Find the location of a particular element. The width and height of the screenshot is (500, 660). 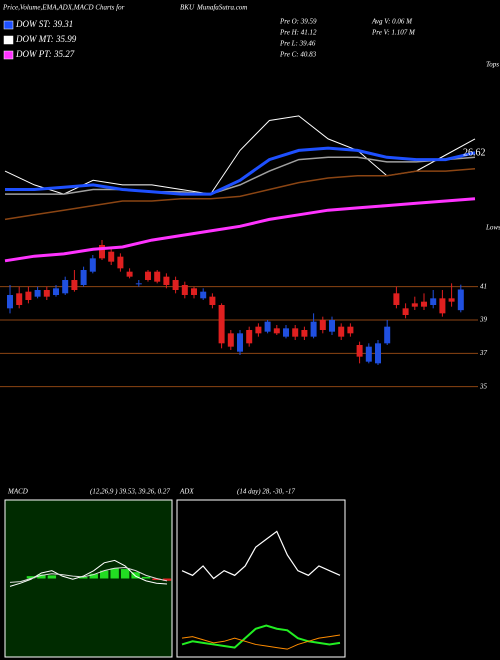

y-tick-label: 39 is located at coordinates (483, 320).